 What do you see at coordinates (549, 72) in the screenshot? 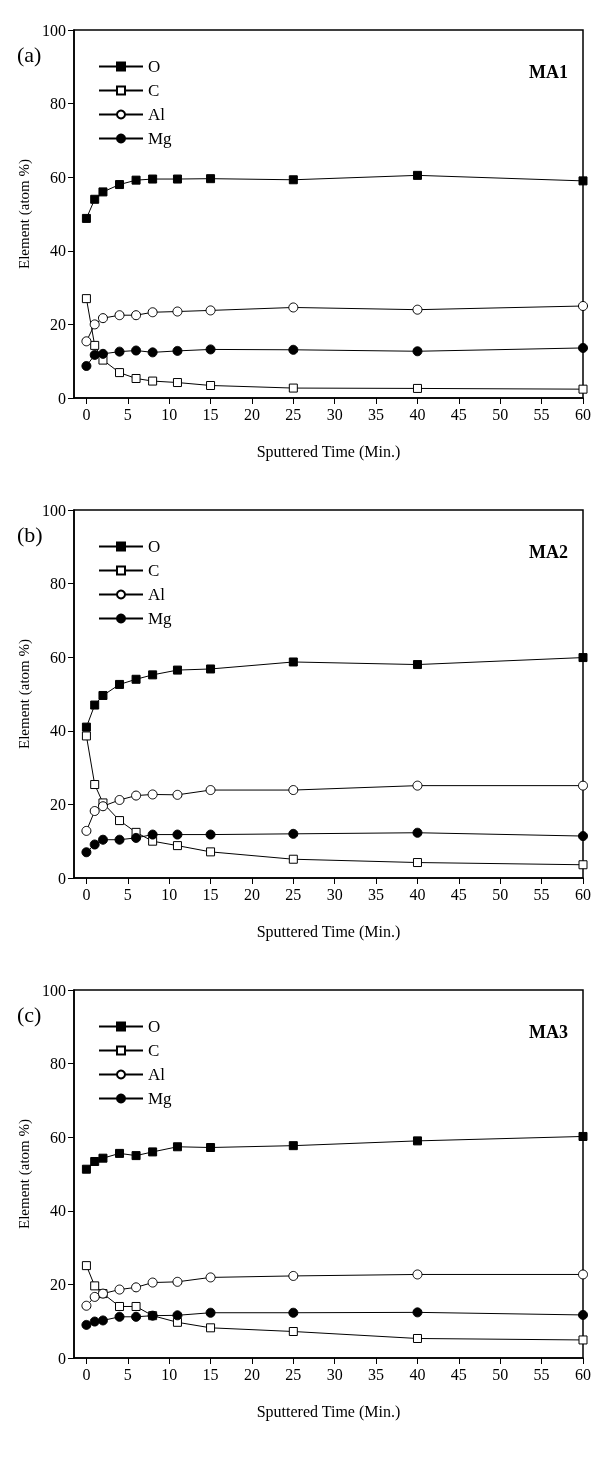
I see `text: MA1` at bounding box center [549, 72].